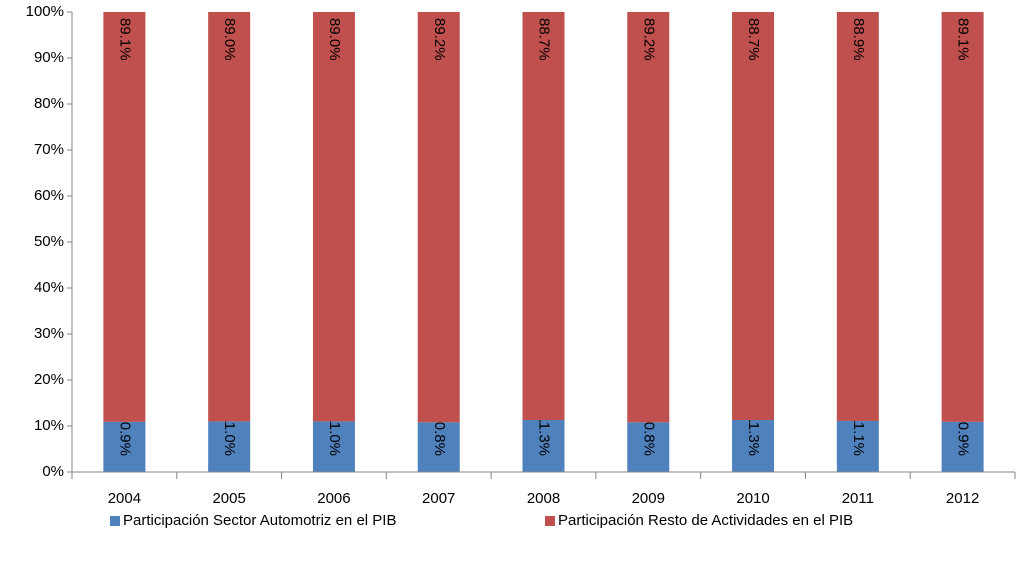  Describe the element at coordinates (228, 498) in the screenshot. I see `x-tick-label: 2005` at that location.